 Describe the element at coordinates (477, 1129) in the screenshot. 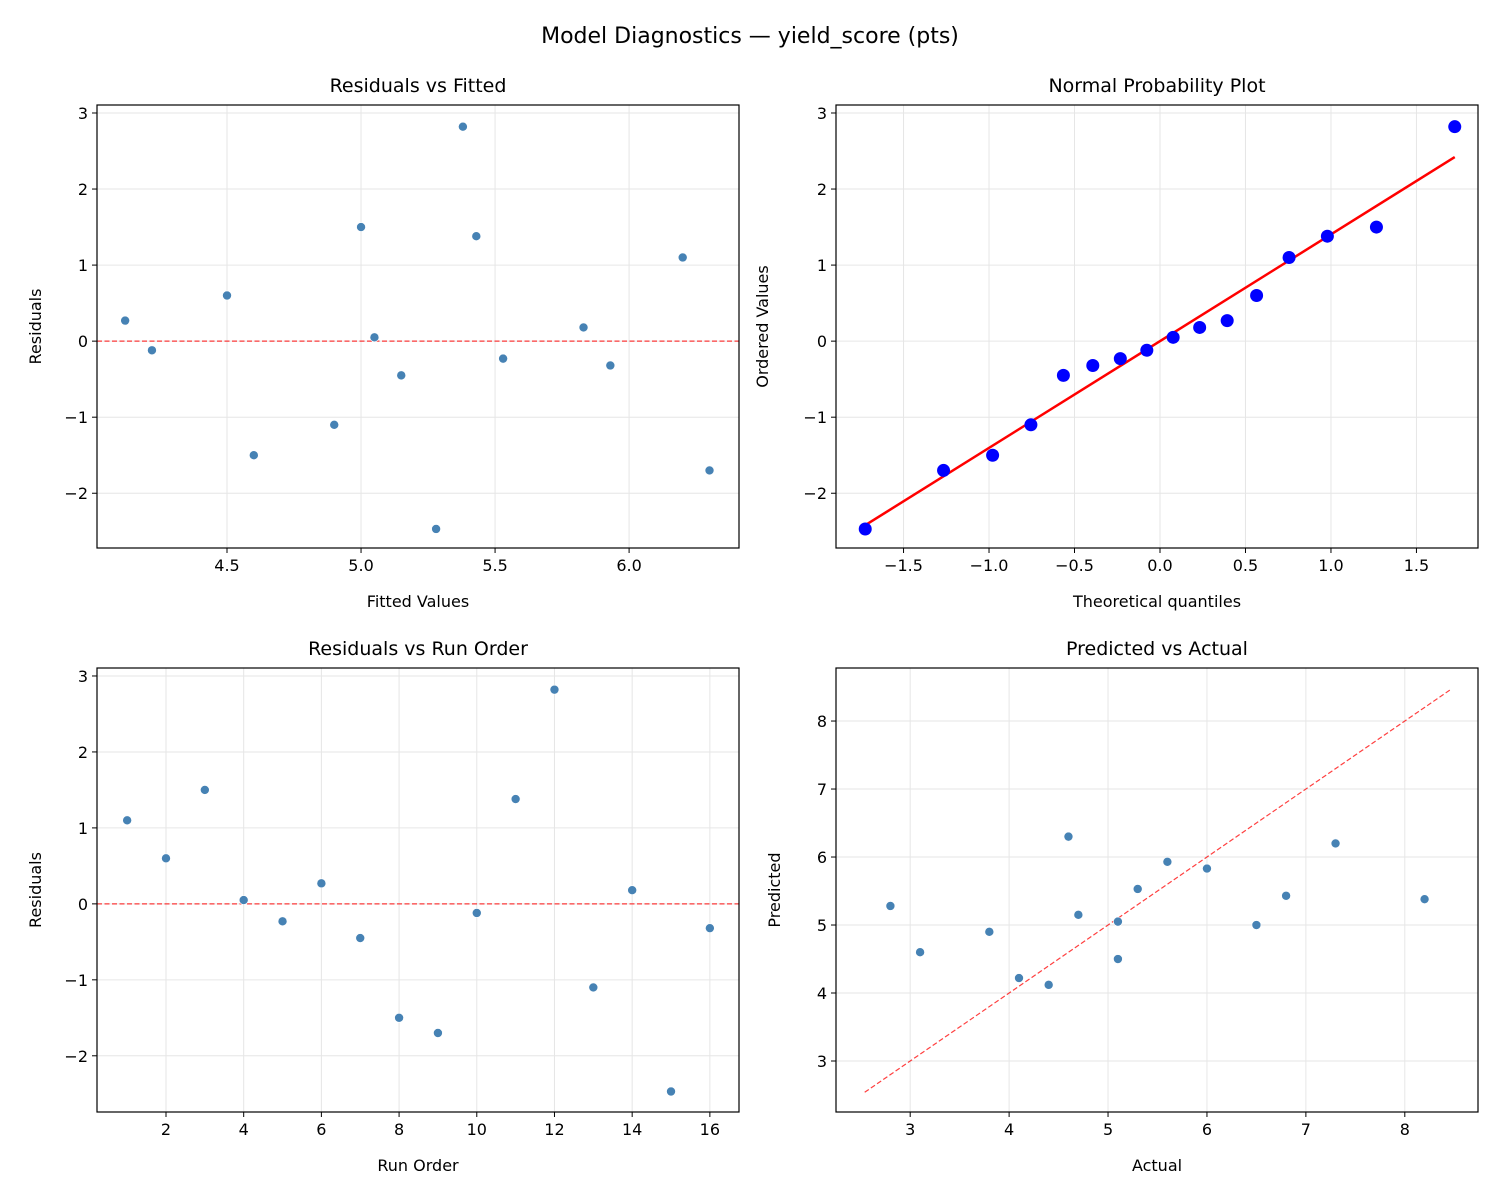

I see `x-tick-label: 10` at that location.